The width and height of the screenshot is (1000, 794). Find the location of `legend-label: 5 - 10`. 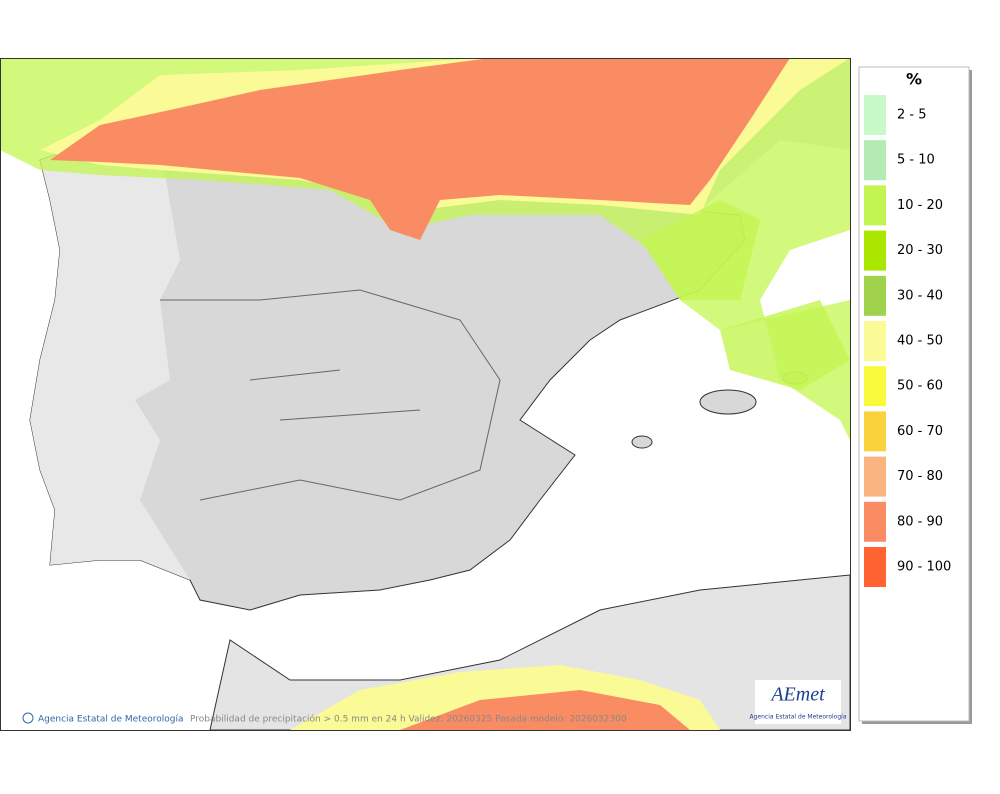

legend-label: 5 - 10 is located at coordinates (916, 160).